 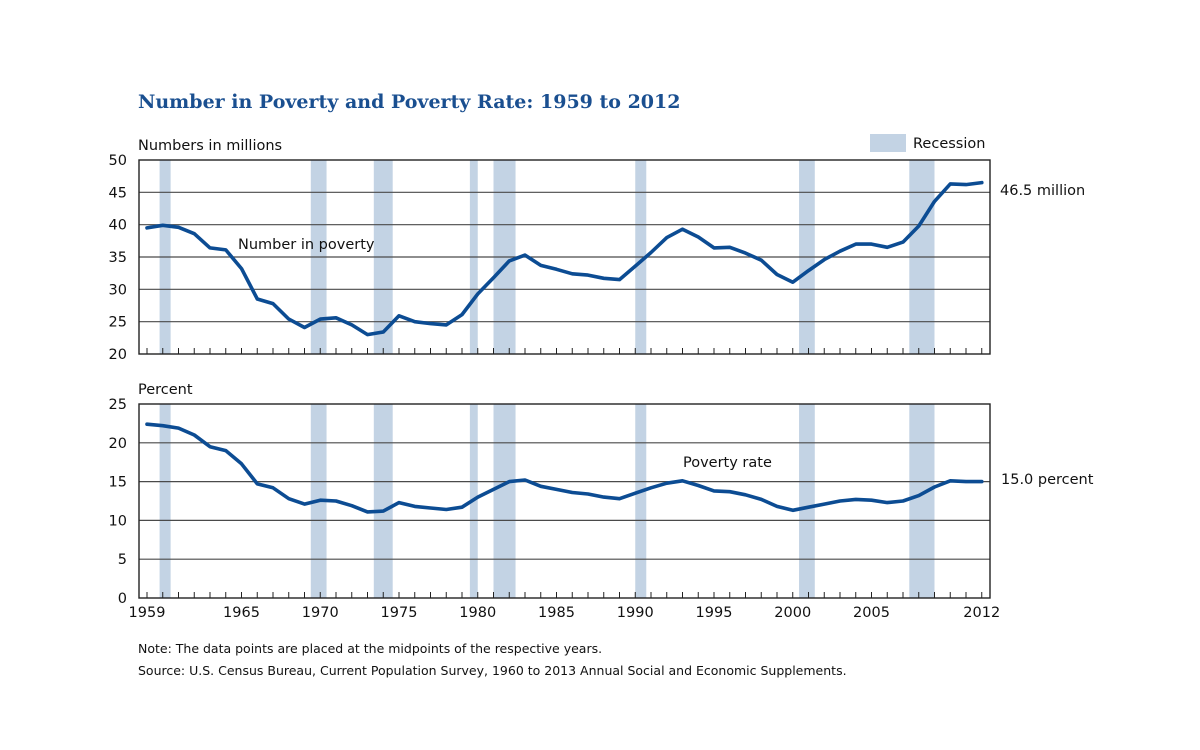 What do you see at coordinates (118, 193) in the screenshot?
I see `y-tick-label: 45` at bounding box center [118, 193].